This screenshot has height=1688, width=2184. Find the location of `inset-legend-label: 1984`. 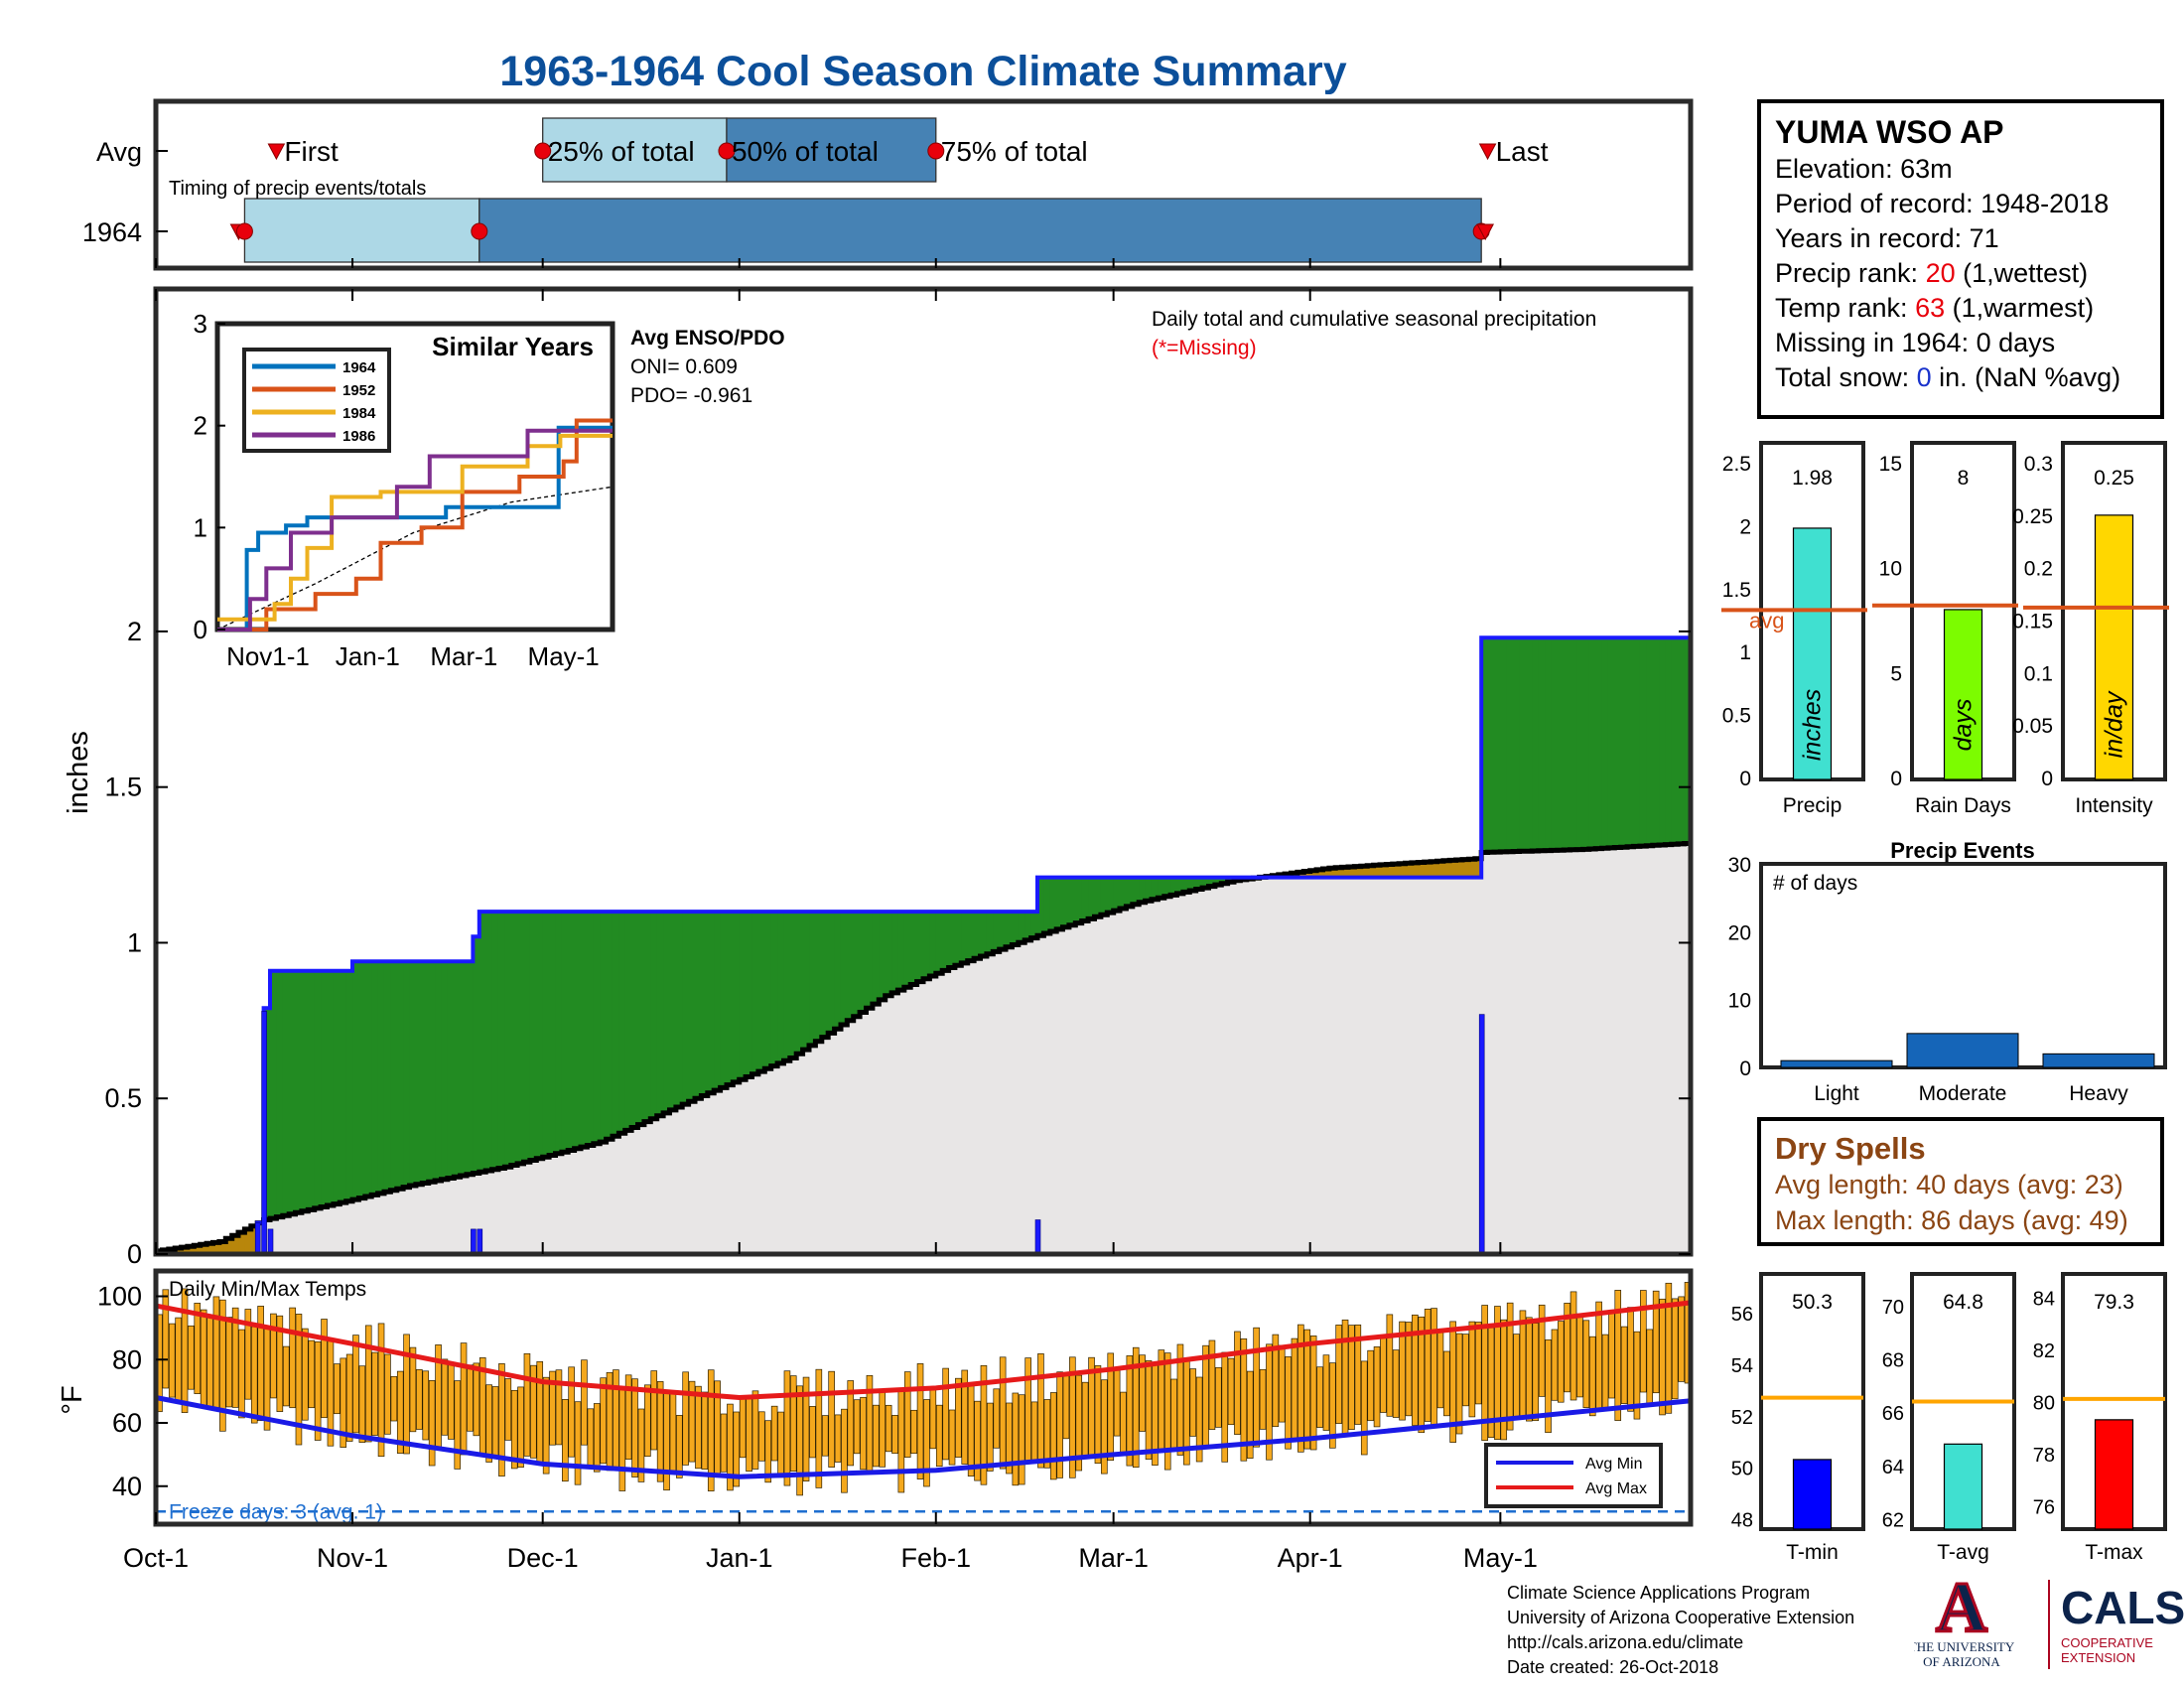

inset-legend-label: 1984 is located at coordinates (359, 413).